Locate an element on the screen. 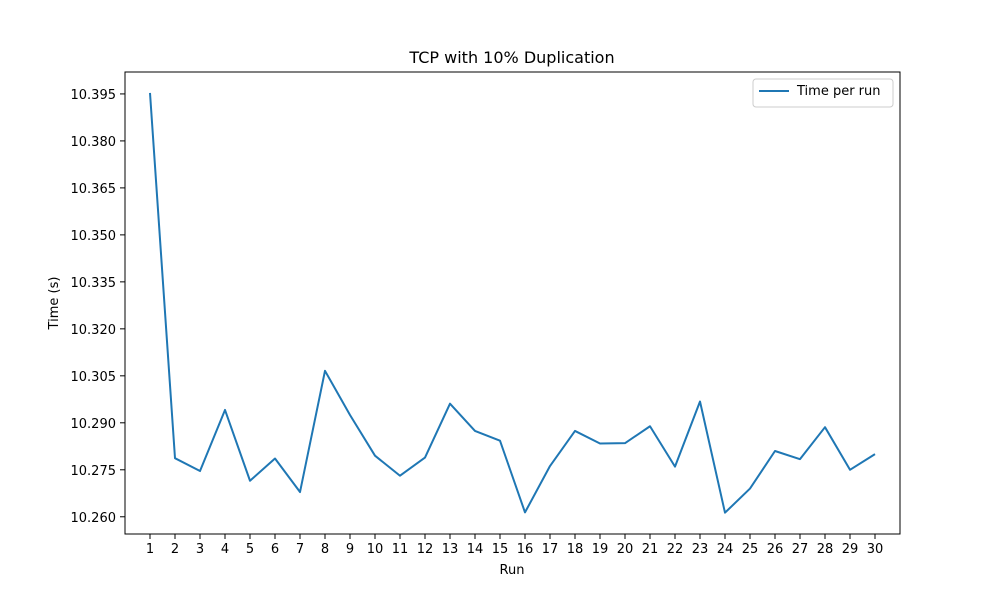 The height and width of the screenshot is (600, 1000). x-tick-label: 27 is located at coordinates (800, 549).